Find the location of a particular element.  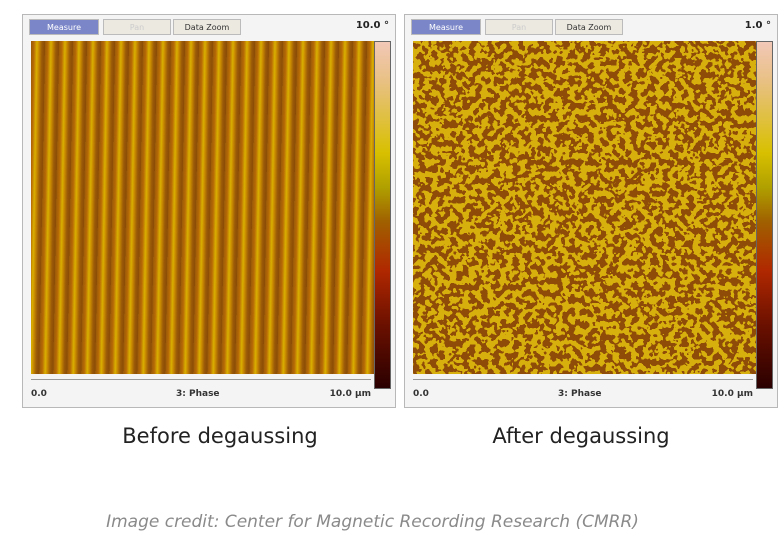

scale-max: 10.0 ° is located at coordinates (372, 25).